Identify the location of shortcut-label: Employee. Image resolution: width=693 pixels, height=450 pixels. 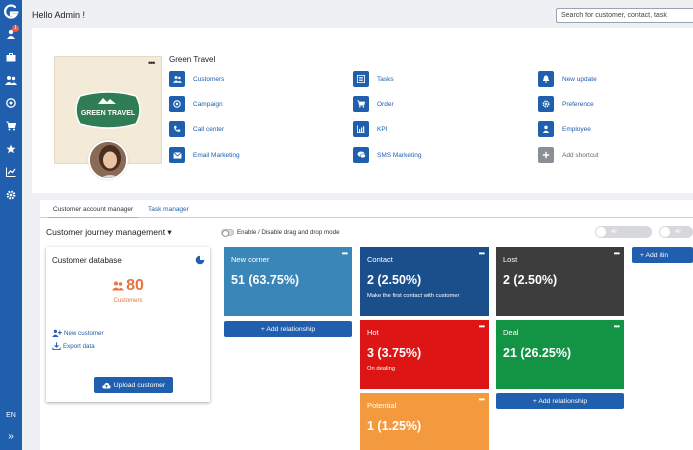
(576, 129).